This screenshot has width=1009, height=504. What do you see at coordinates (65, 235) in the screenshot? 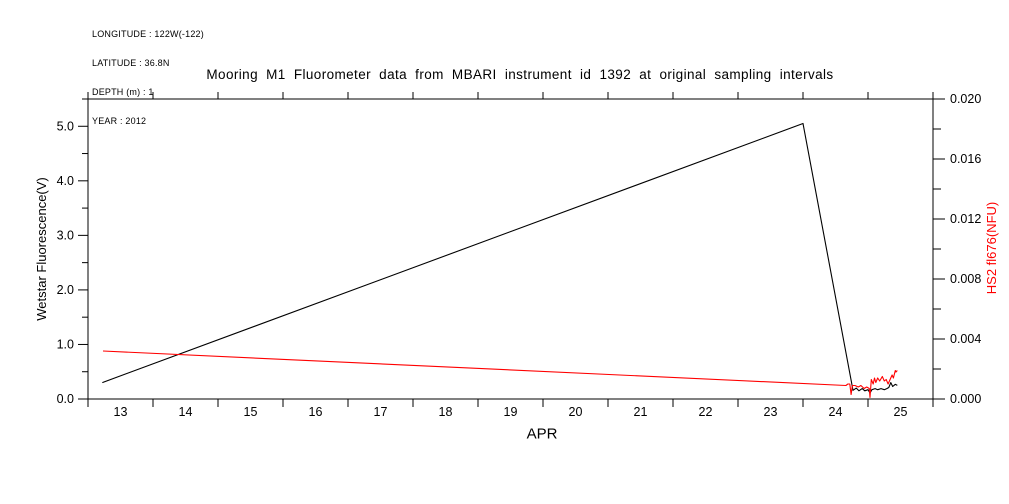
I see `y-left-tick-label: 3.0` at bounding box center [65, 235].